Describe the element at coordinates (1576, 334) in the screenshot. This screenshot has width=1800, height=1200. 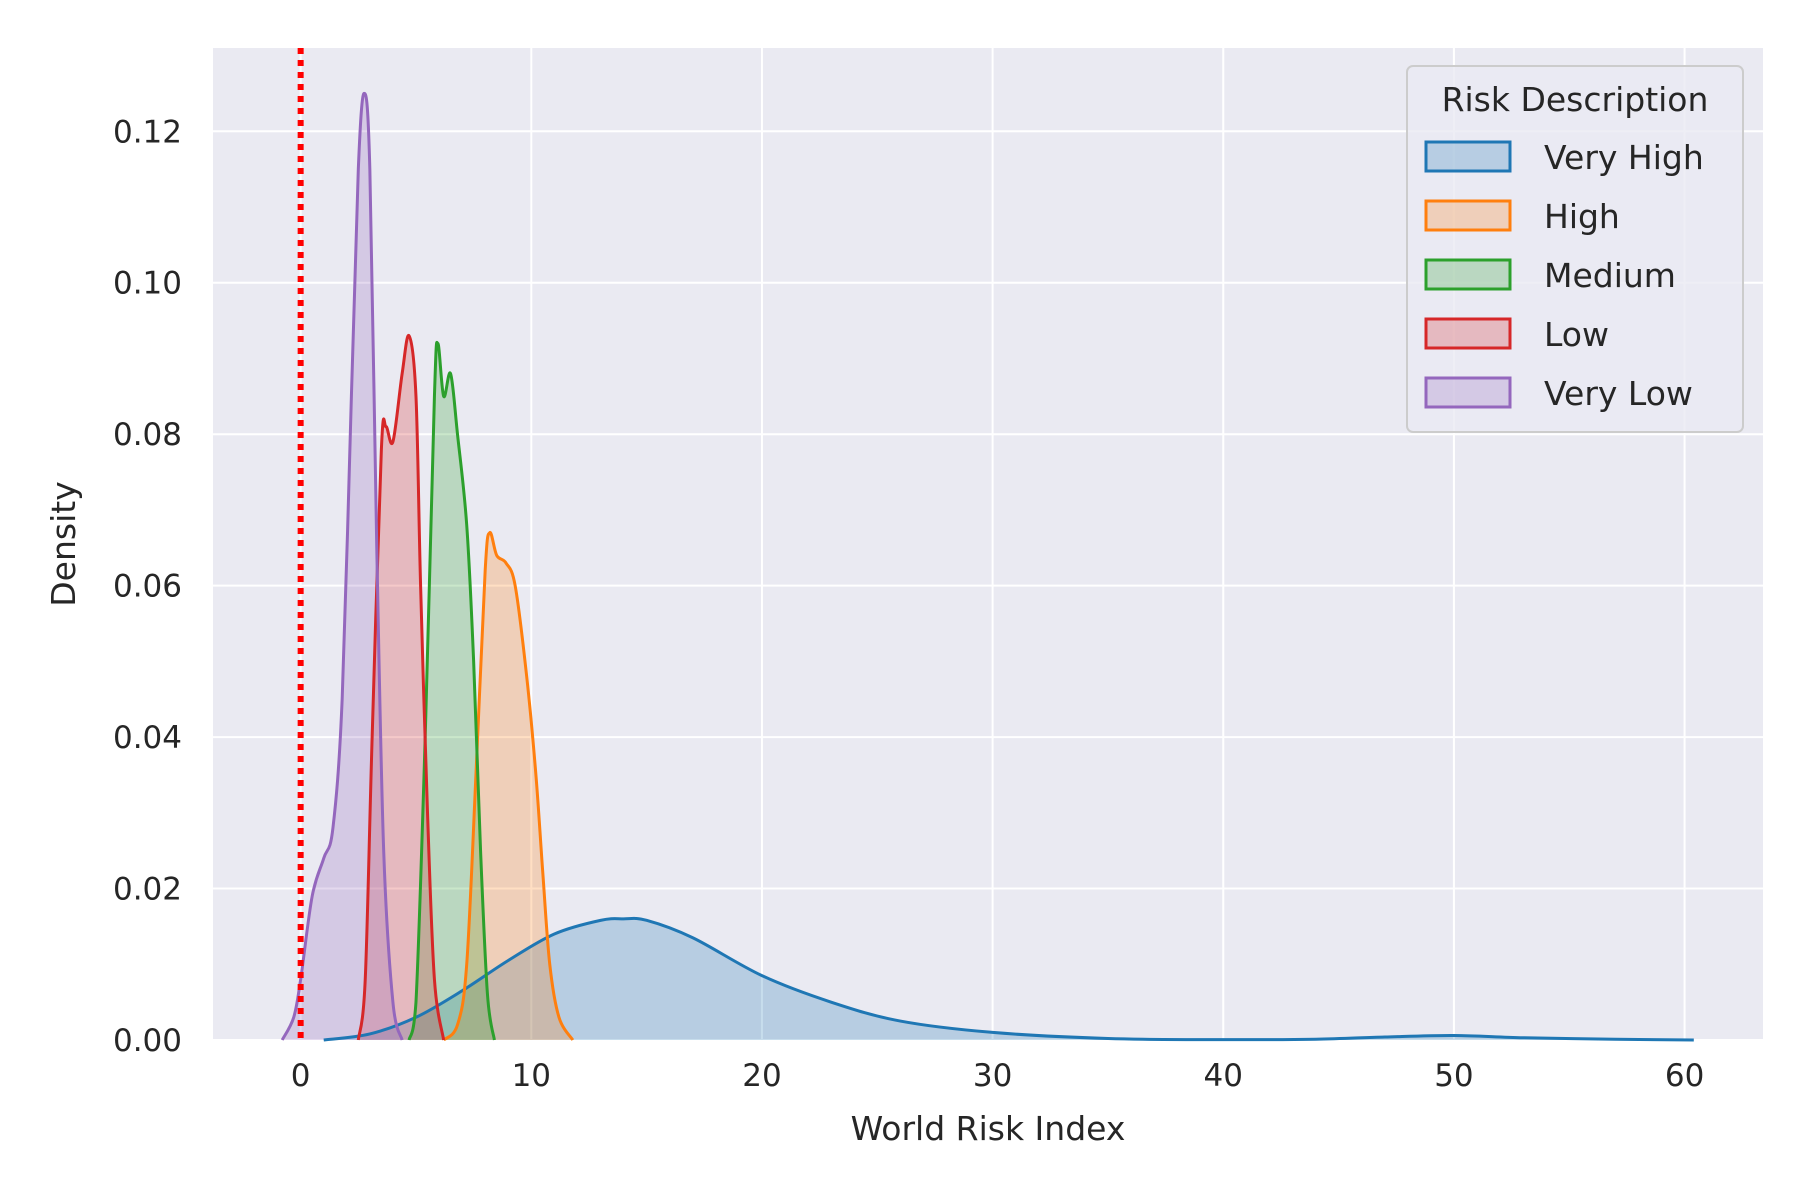
I see `legend-label: Low` at that location.